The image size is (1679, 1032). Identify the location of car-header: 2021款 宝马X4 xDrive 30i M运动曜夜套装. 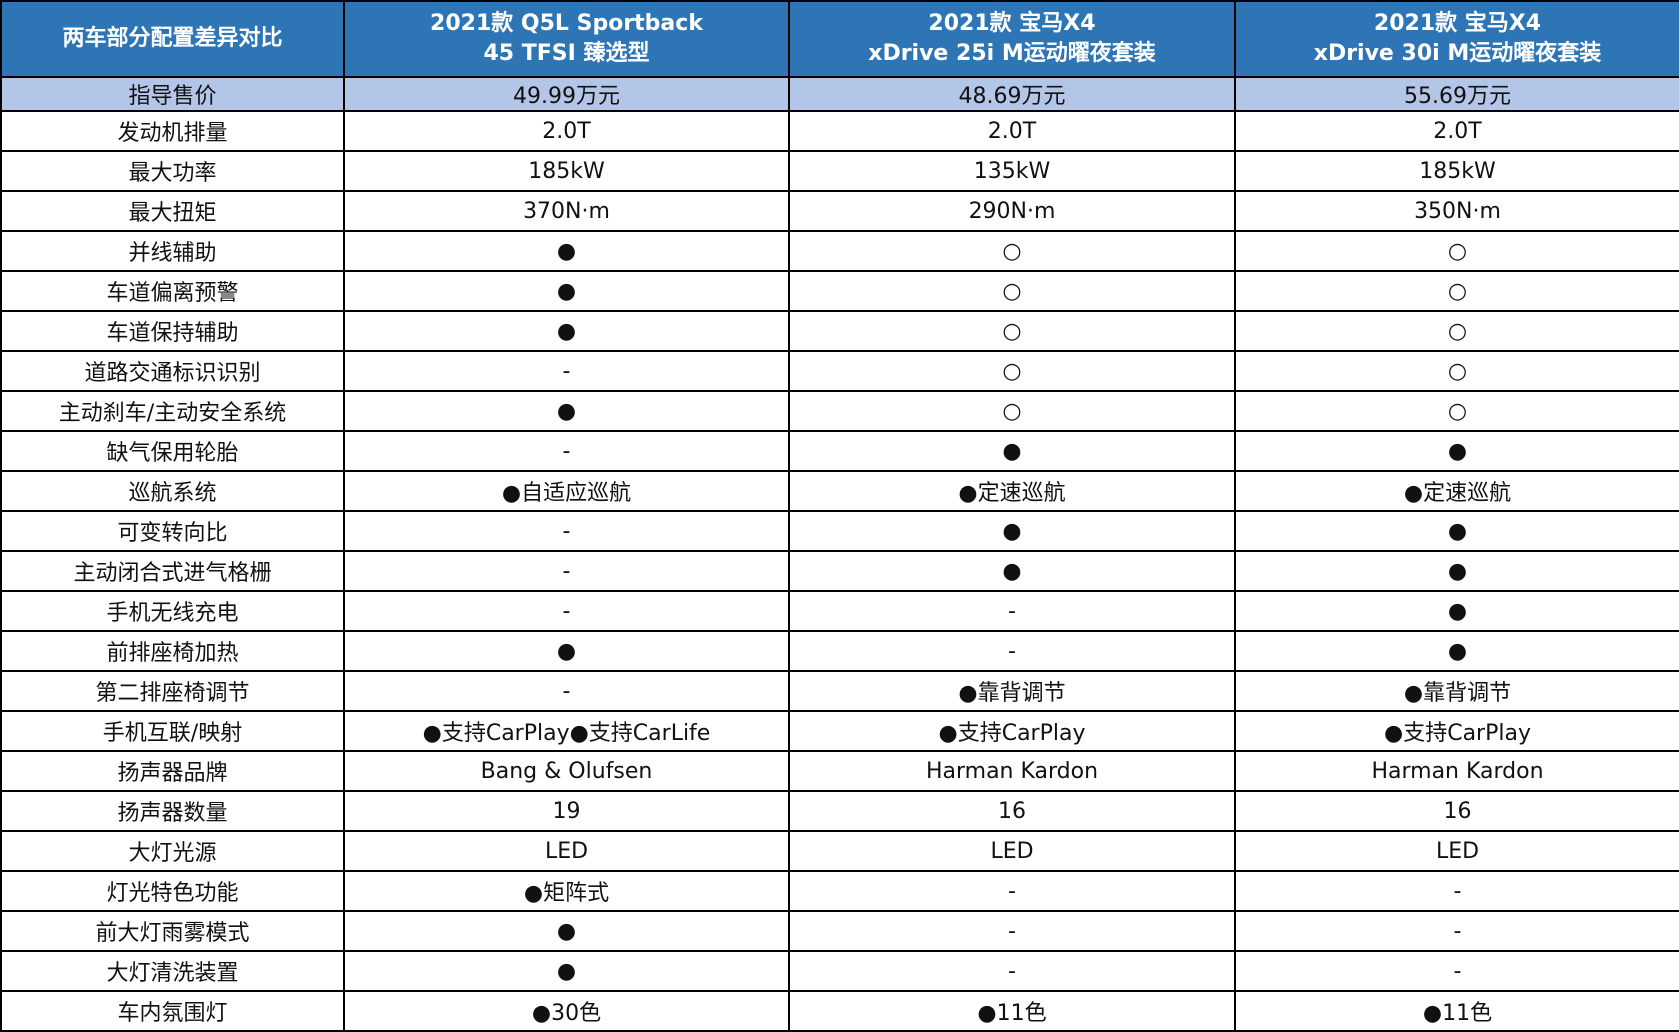
(1456, 39).